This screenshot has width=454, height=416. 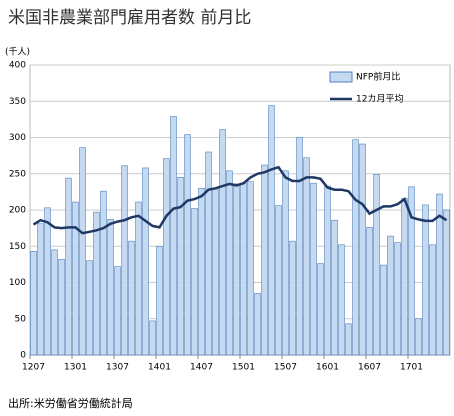 What do you see at coordinates (75, 368) in the screenshot?
I see `x-tick-label: 1301` at bounding box center [75, 368].